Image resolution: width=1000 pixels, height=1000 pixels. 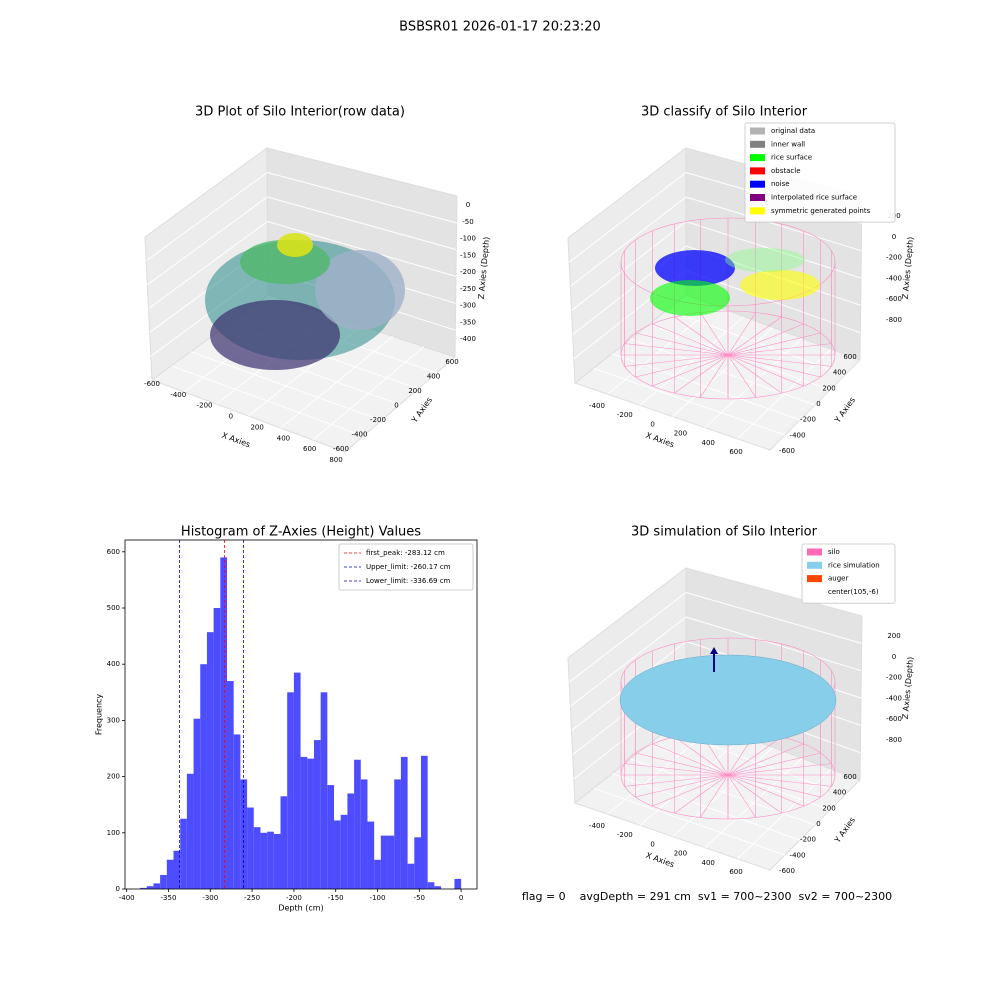 I want to click on z-tick-label: 200, so click(x=893, y=636).